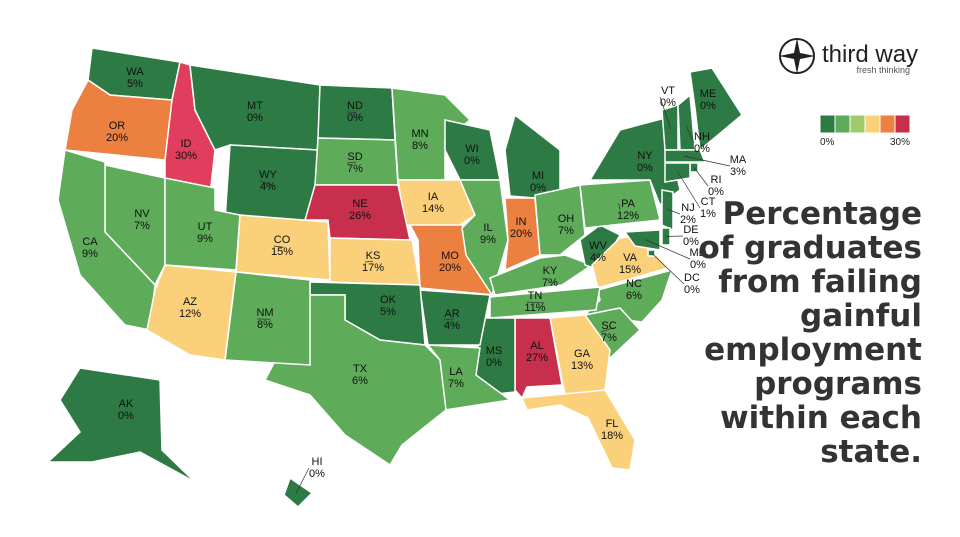 The width and height of the screenshot is (960, 537). I want to click on legend-label: 30%, so click(900, 142).